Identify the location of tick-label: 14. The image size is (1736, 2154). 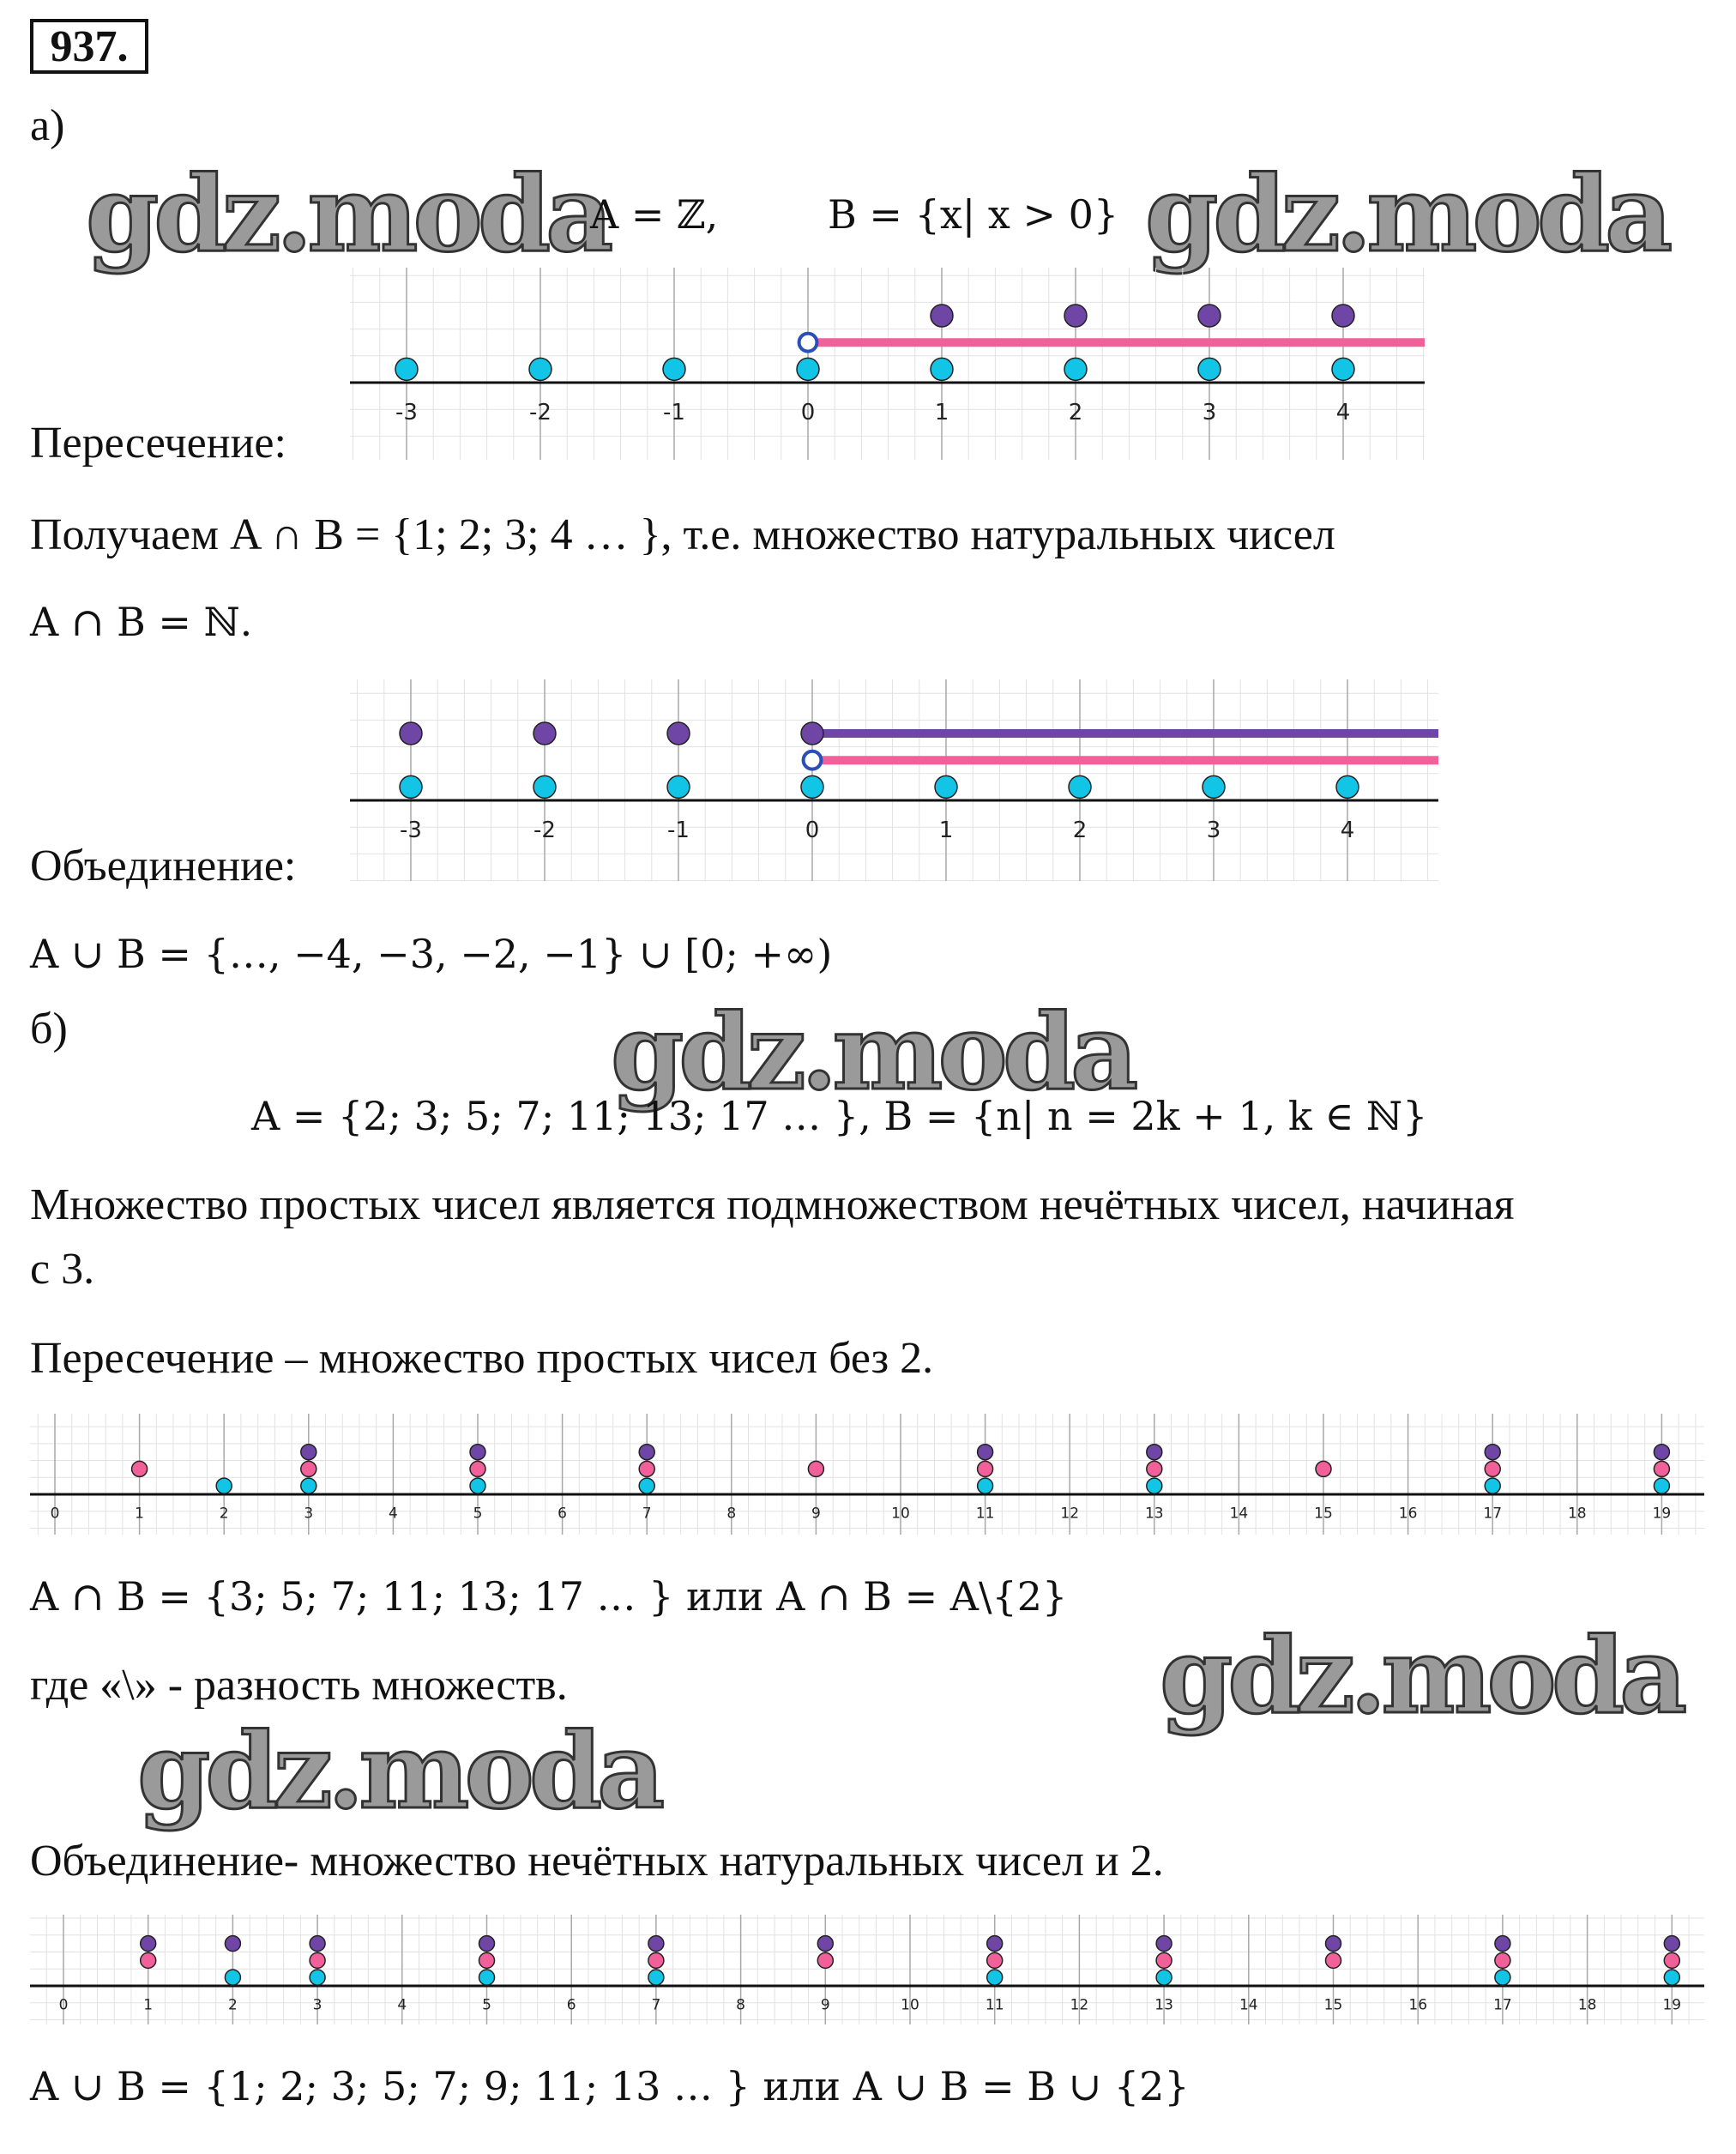
(1239, 1513).